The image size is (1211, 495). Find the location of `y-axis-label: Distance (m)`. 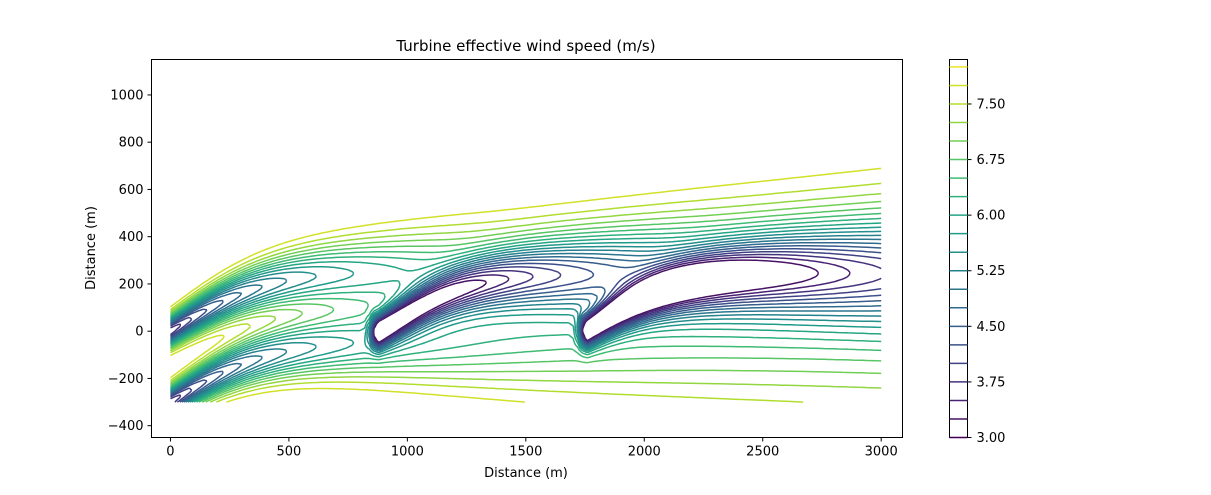

y-axis-label: Distance (m) is located at coordinates (91, 248).